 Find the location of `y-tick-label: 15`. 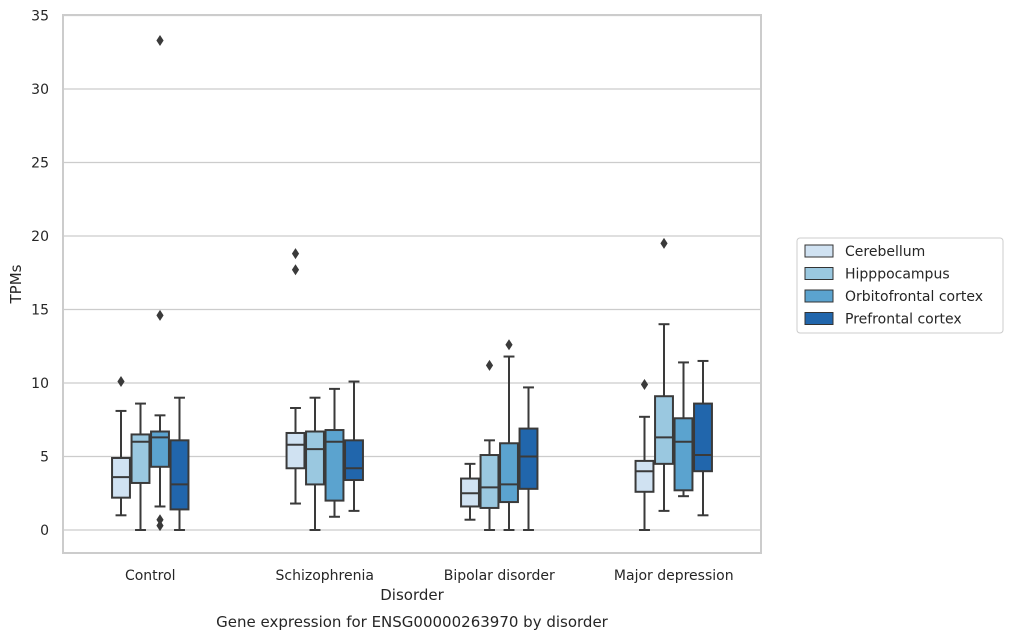

y-tick-label: 15 is located at coordinates (40, 311).